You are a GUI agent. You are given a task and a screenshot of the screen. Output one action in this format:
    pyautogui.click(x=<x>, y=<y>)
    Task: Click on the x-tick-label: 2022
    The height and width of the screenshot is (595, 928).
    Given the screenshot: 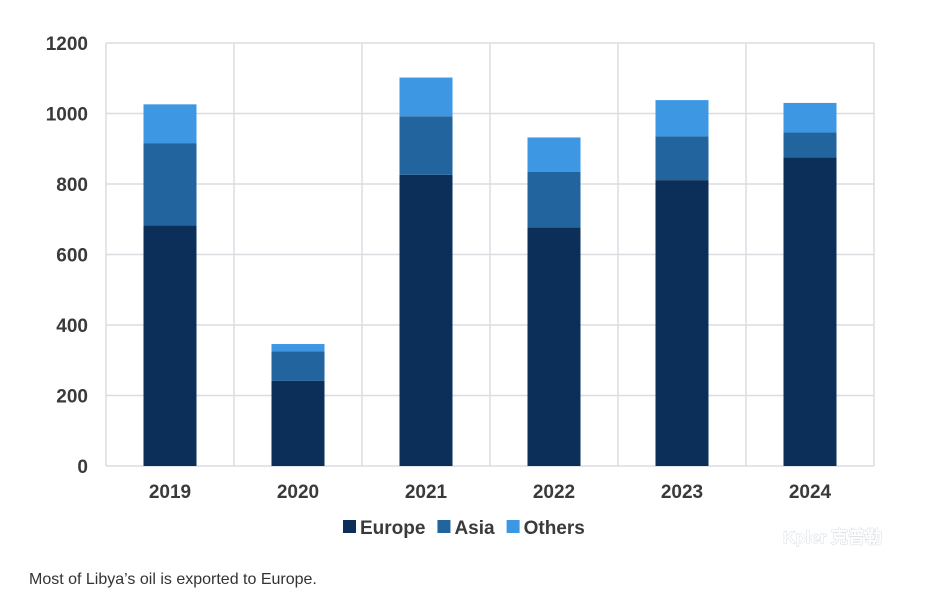 What is the action you would take?
    pyautogui.click(x=554, y=492)
    